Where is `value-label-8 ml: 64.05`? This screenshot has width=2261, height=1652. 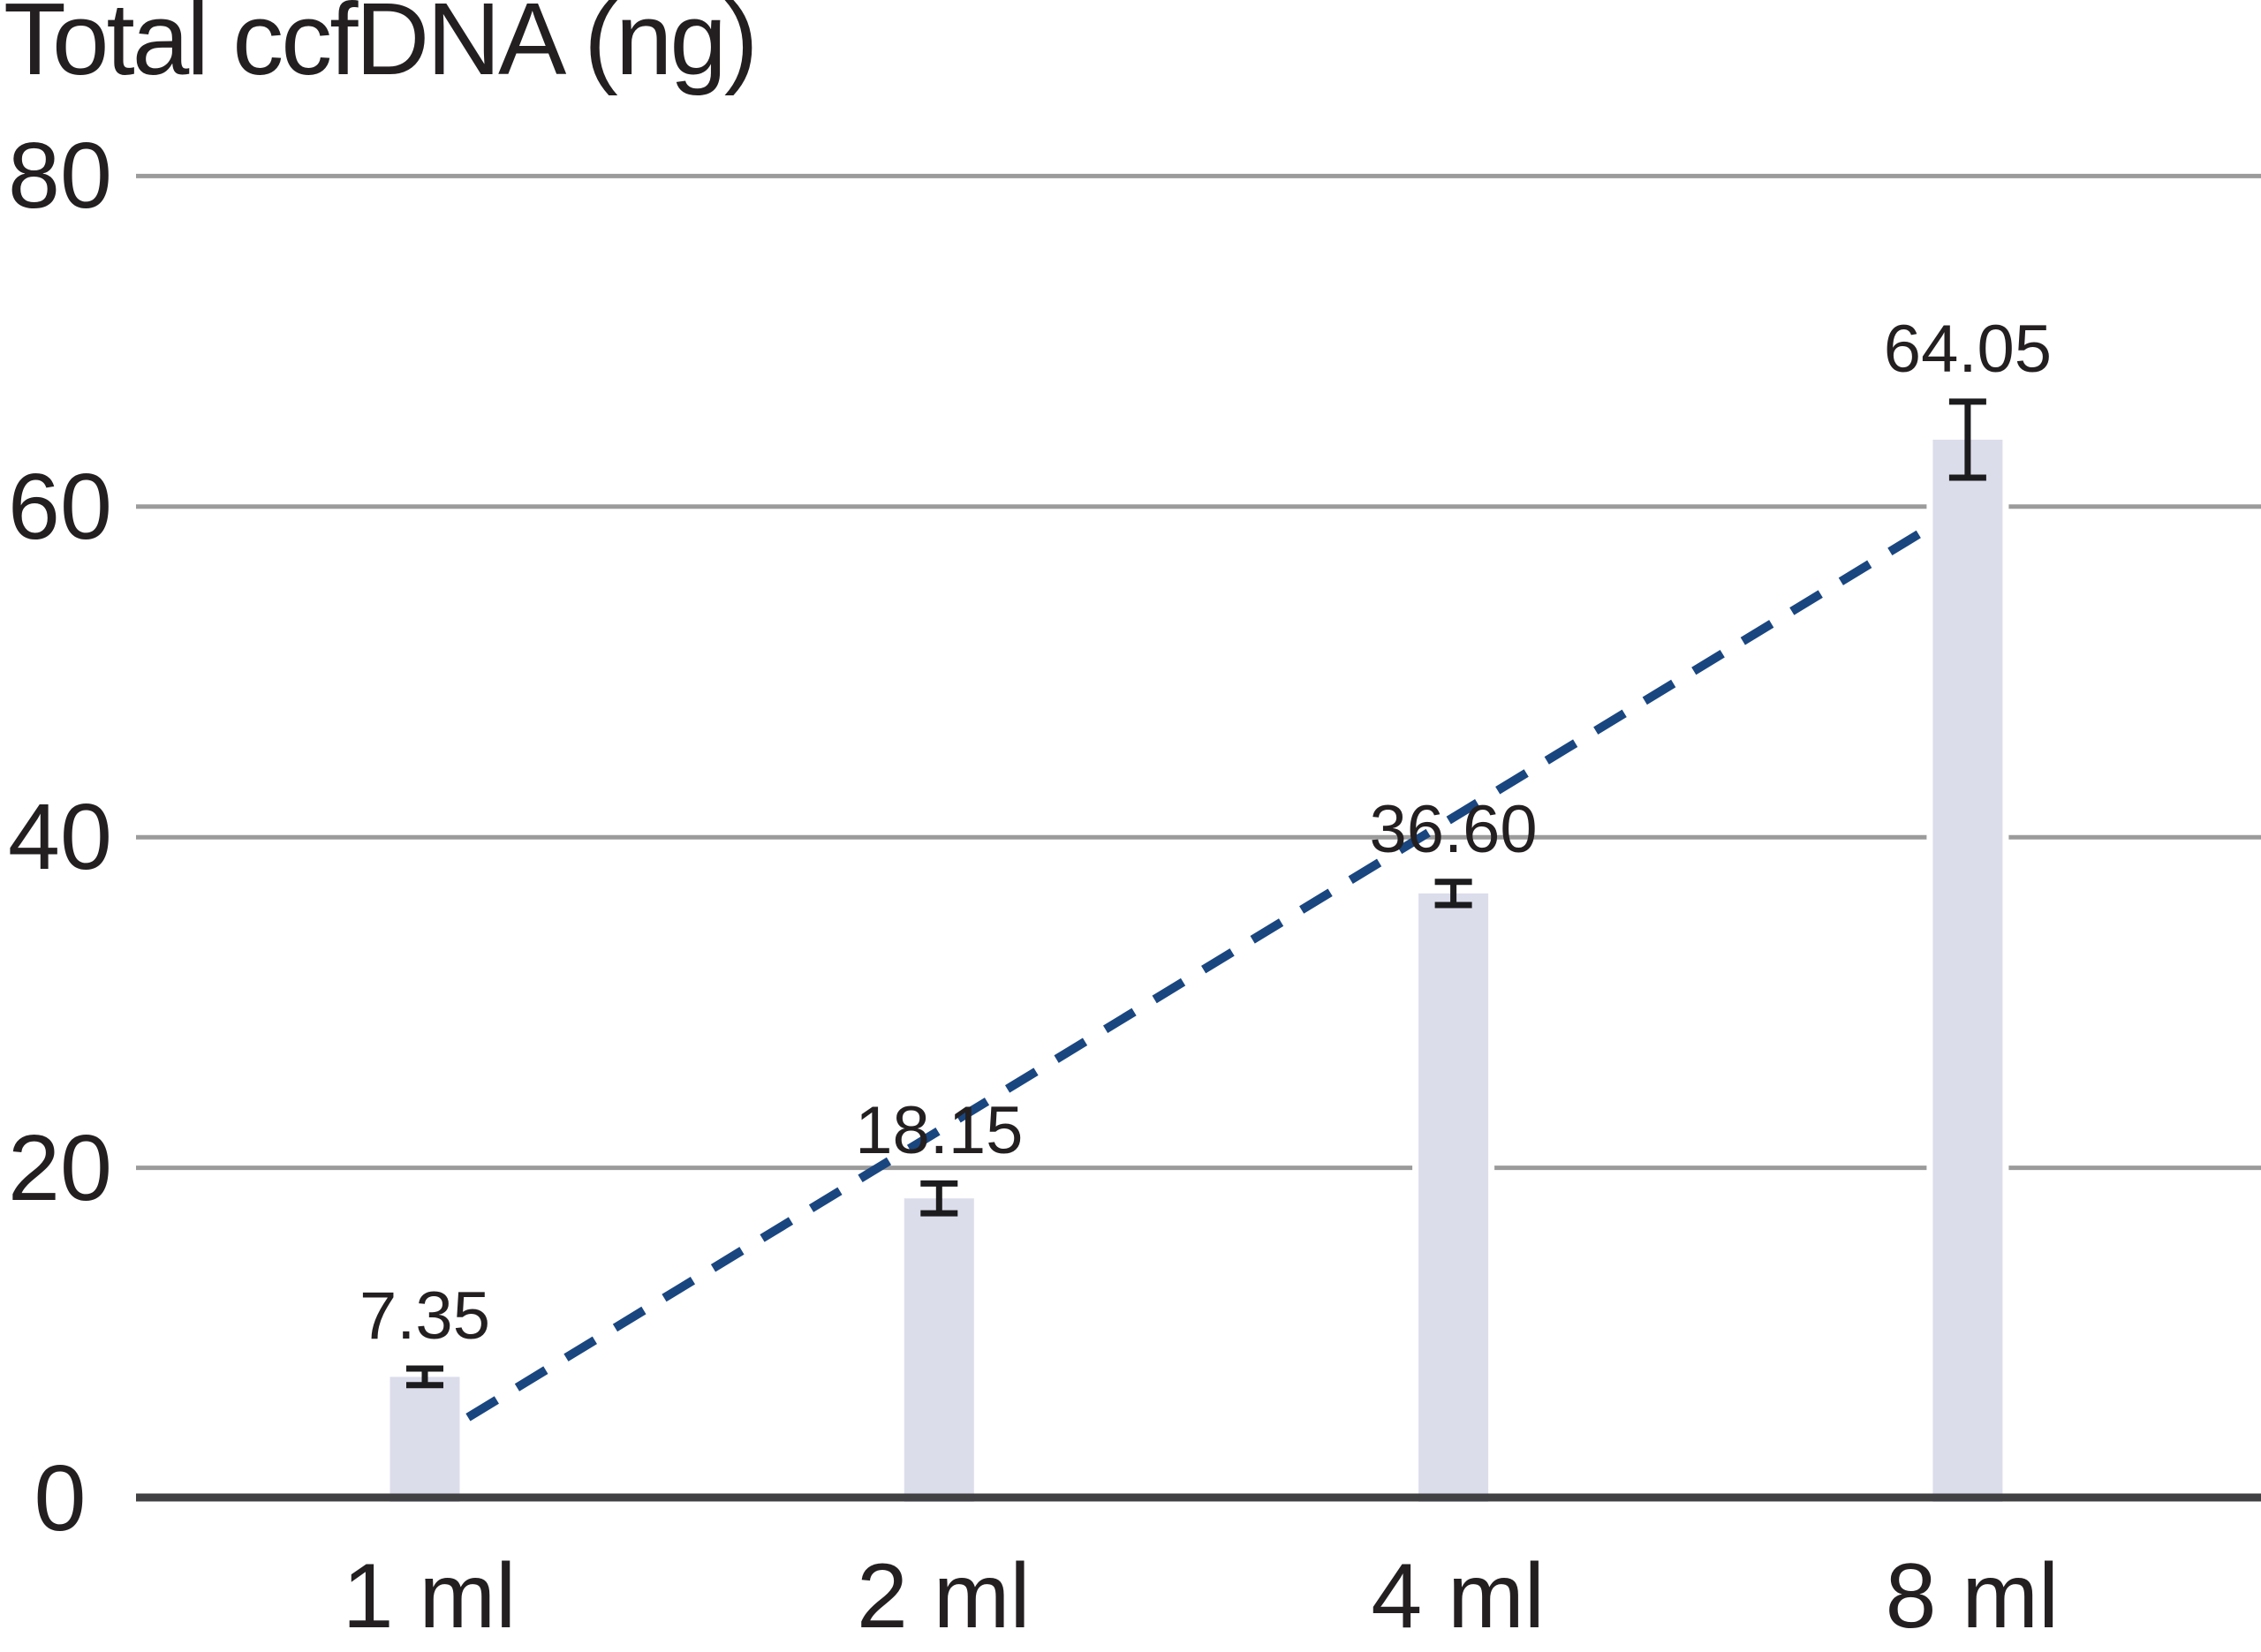
value-label-8 ml: 64.05 is located at coordinates (1968, 349).